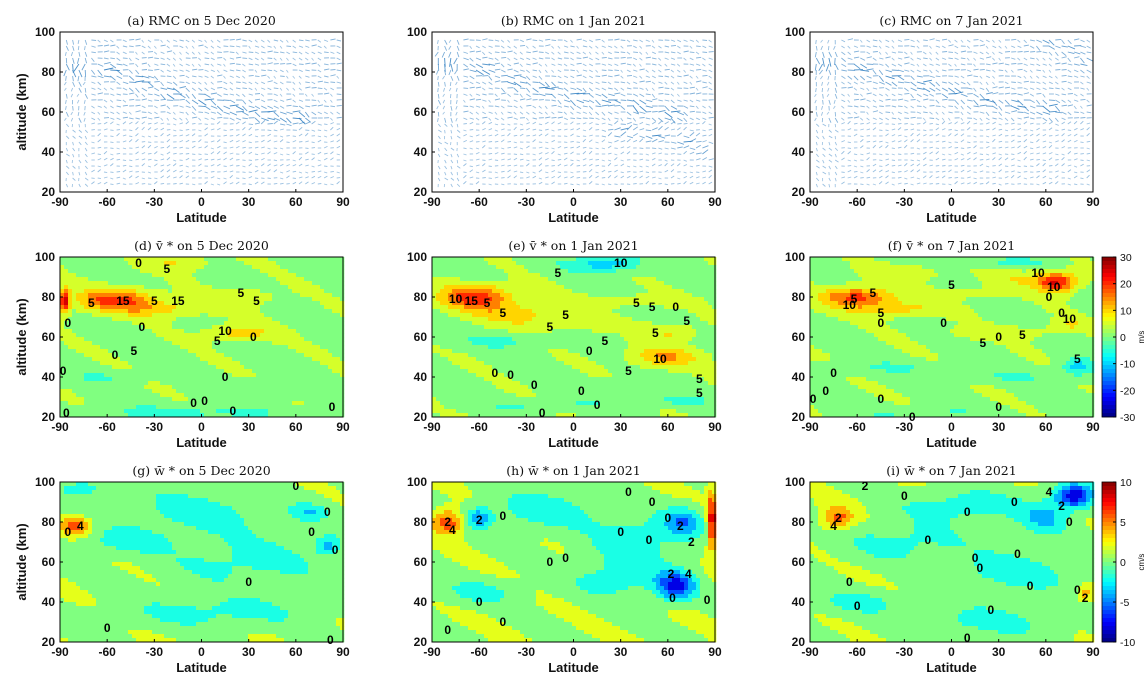  Describe the element at coordinates (21, 561) in the screenshot. I see `y-axis-label: altitude (km)` at that location.